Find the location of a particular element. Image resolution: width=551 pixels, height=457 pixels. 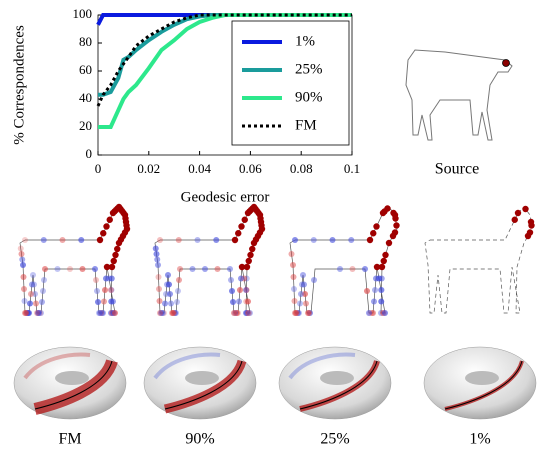

dog-shape is located at coordinates (209, 259).